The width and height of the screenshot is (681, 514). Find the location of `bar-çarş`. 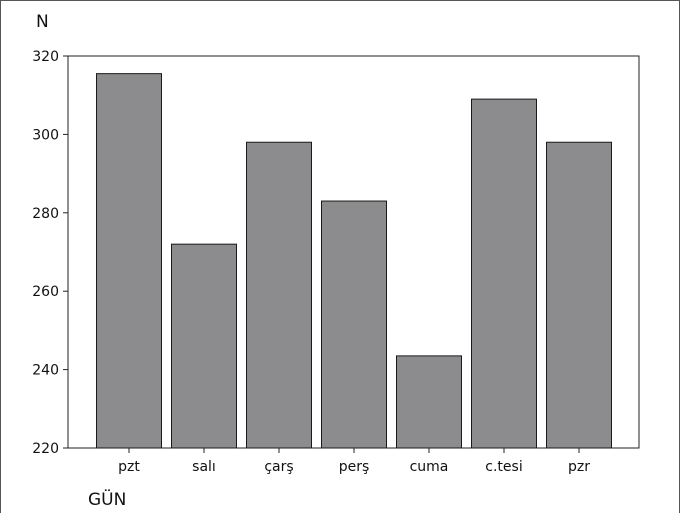

bar-çarş is located at coordinates (279, 295).